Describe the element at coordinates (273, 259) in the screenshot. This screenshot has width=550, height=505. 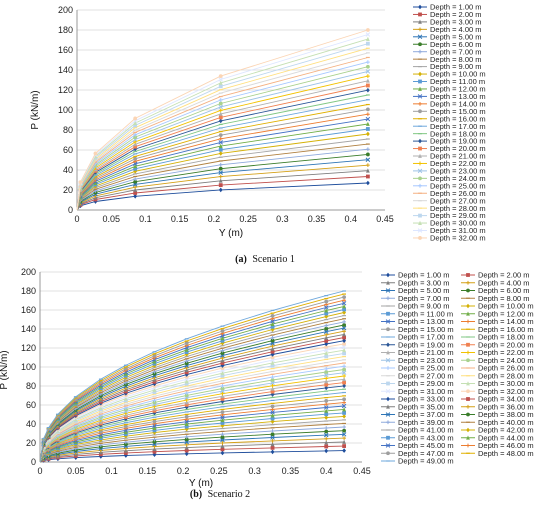
I see `caption-a-text: Scenario 1` at that location.